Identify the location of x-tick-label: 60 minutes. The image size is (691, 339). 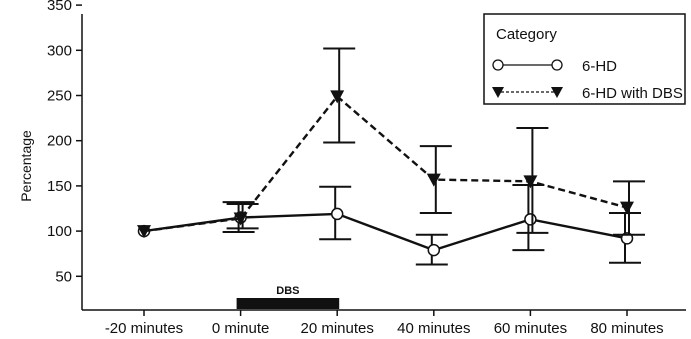
(530, 328).